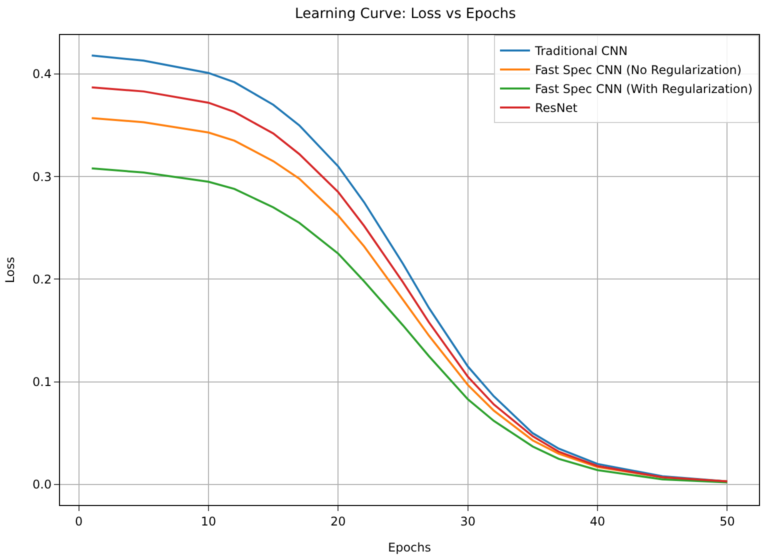 The image size is (765, 557). I want to click on y-tick-label: 0.0, so click(42, 485).